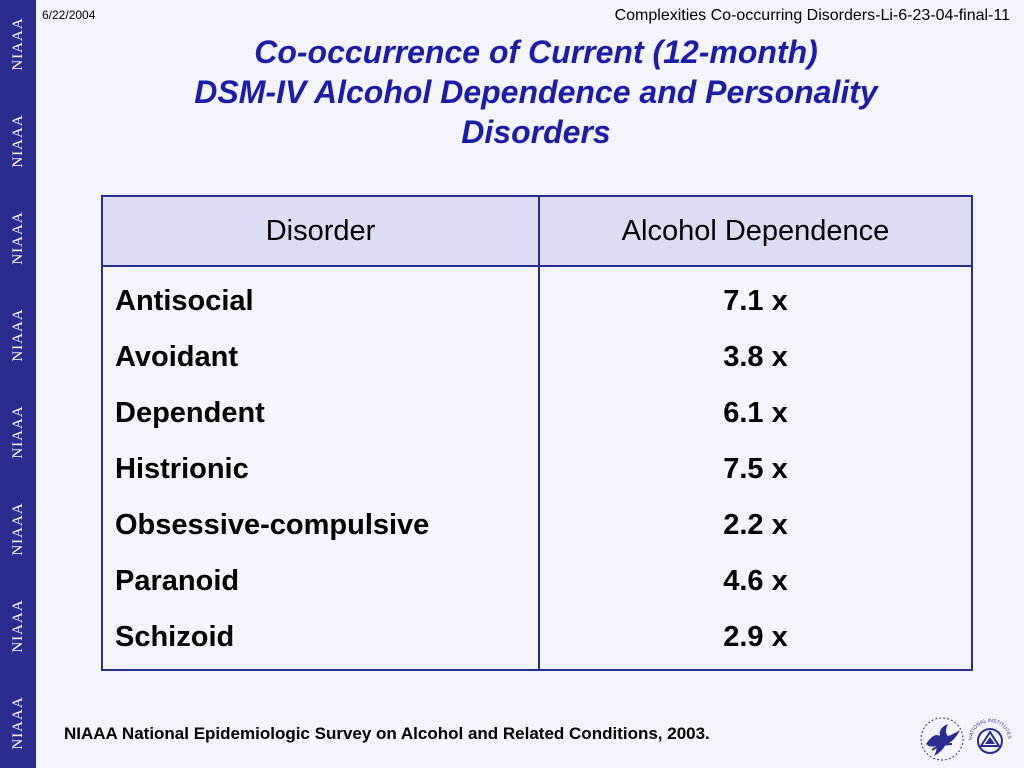 The image size is (1024, 768). What do you see at coordinates (755, 297) in the screenshot?
I see `odds-value-cell: 7.1 x` at bounding box center [755, 297].